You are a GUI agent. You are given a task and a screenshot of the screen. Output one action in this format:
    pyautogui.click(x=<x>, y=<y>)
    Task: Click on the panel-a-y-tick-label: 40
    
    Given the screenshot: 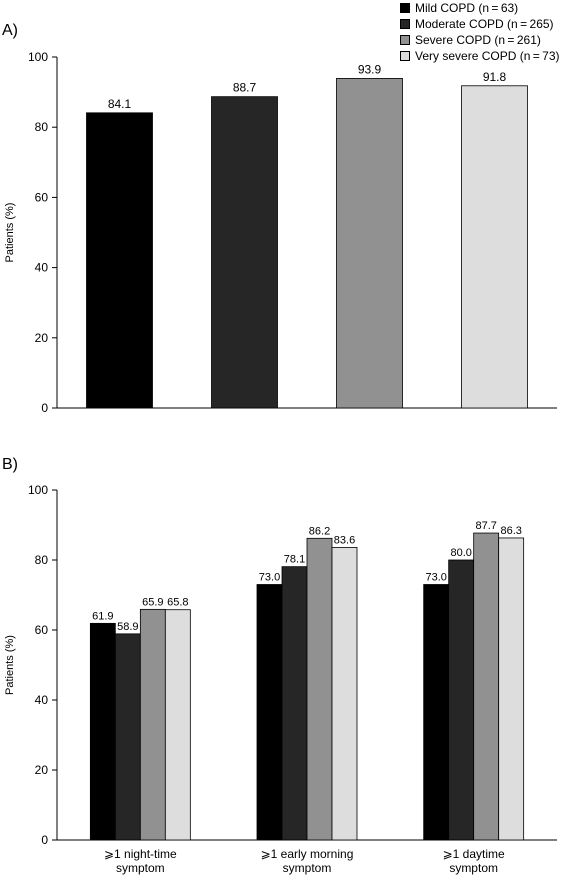 What is the action you would take?
    pyautogui.click(x=42, y=268)
    